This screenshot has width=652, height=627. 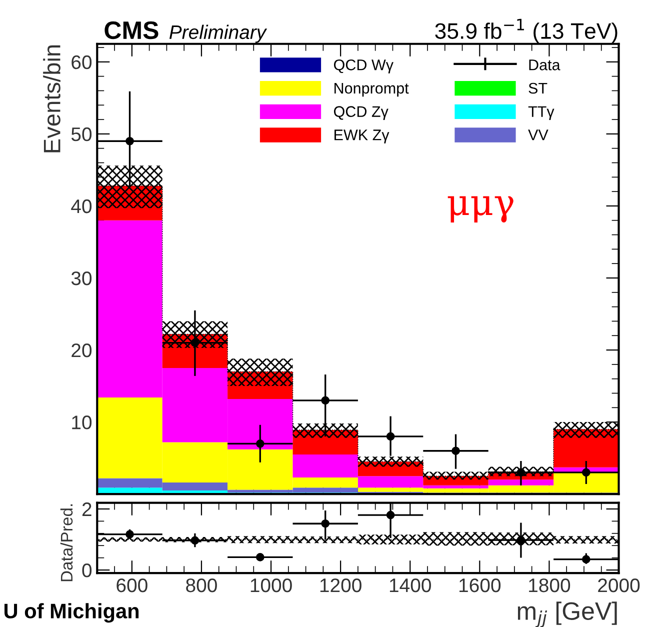 What do you see at coordinates (364, 67) in the screenshot?
I see `legend-label: QCD Wγ` at bounding box center [364, 67].